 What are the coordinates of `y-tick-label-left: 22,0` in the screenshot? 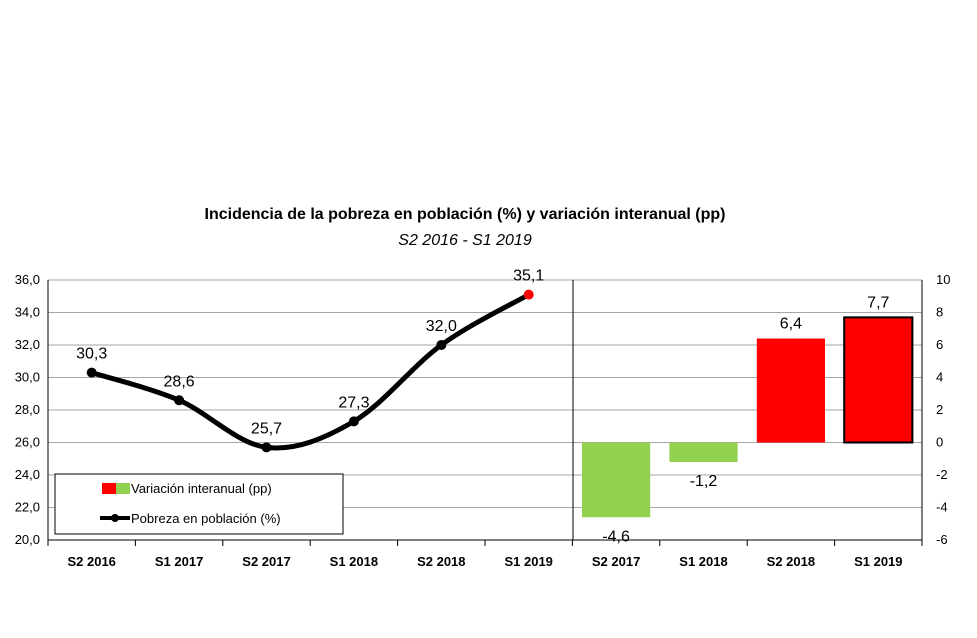 It's located at (27, 507).